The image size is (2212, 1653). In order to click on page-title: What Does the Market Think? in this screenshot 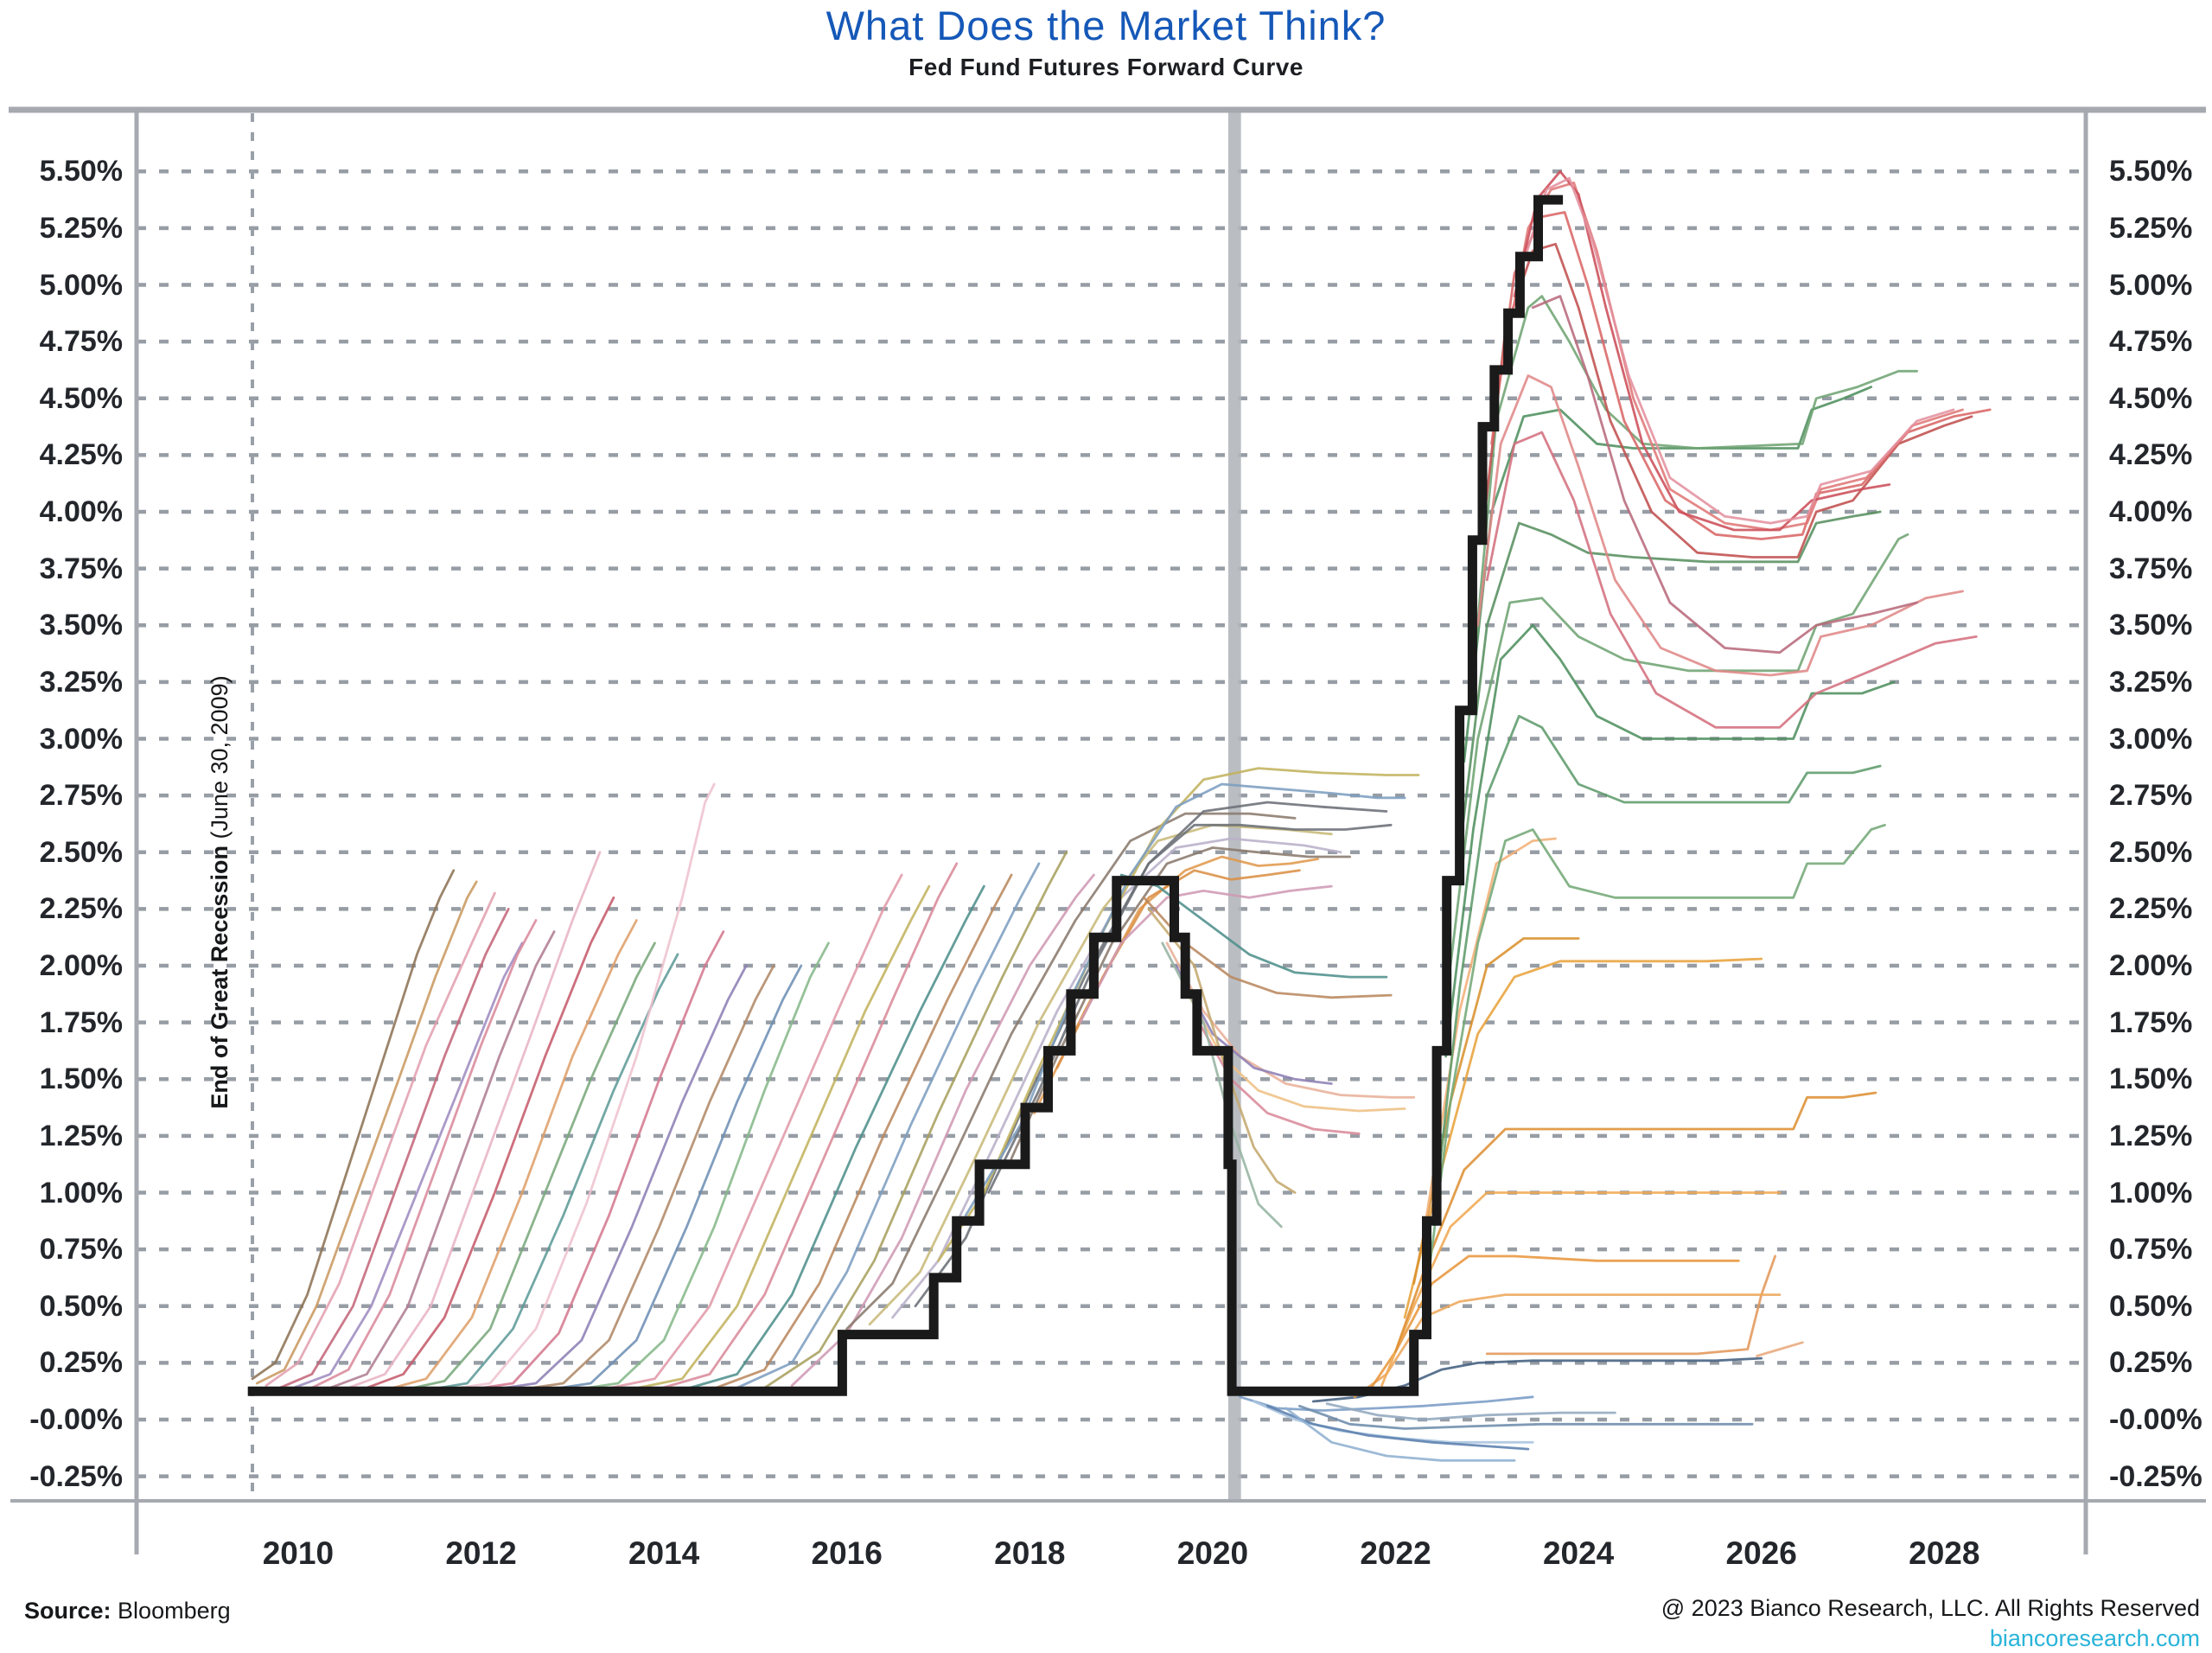, I will do `click(1106, 25)`.